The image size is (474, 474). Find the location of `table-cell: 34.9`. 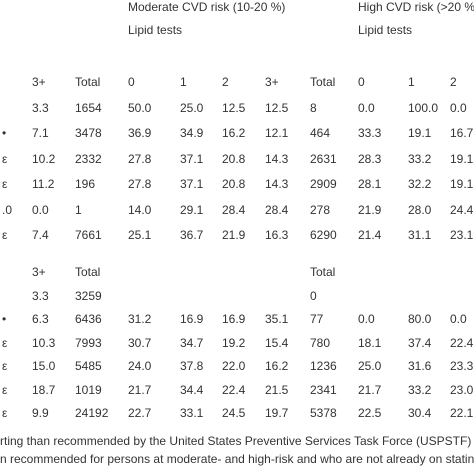

table-cell: 34.9 is located at coordinates (192, 133).